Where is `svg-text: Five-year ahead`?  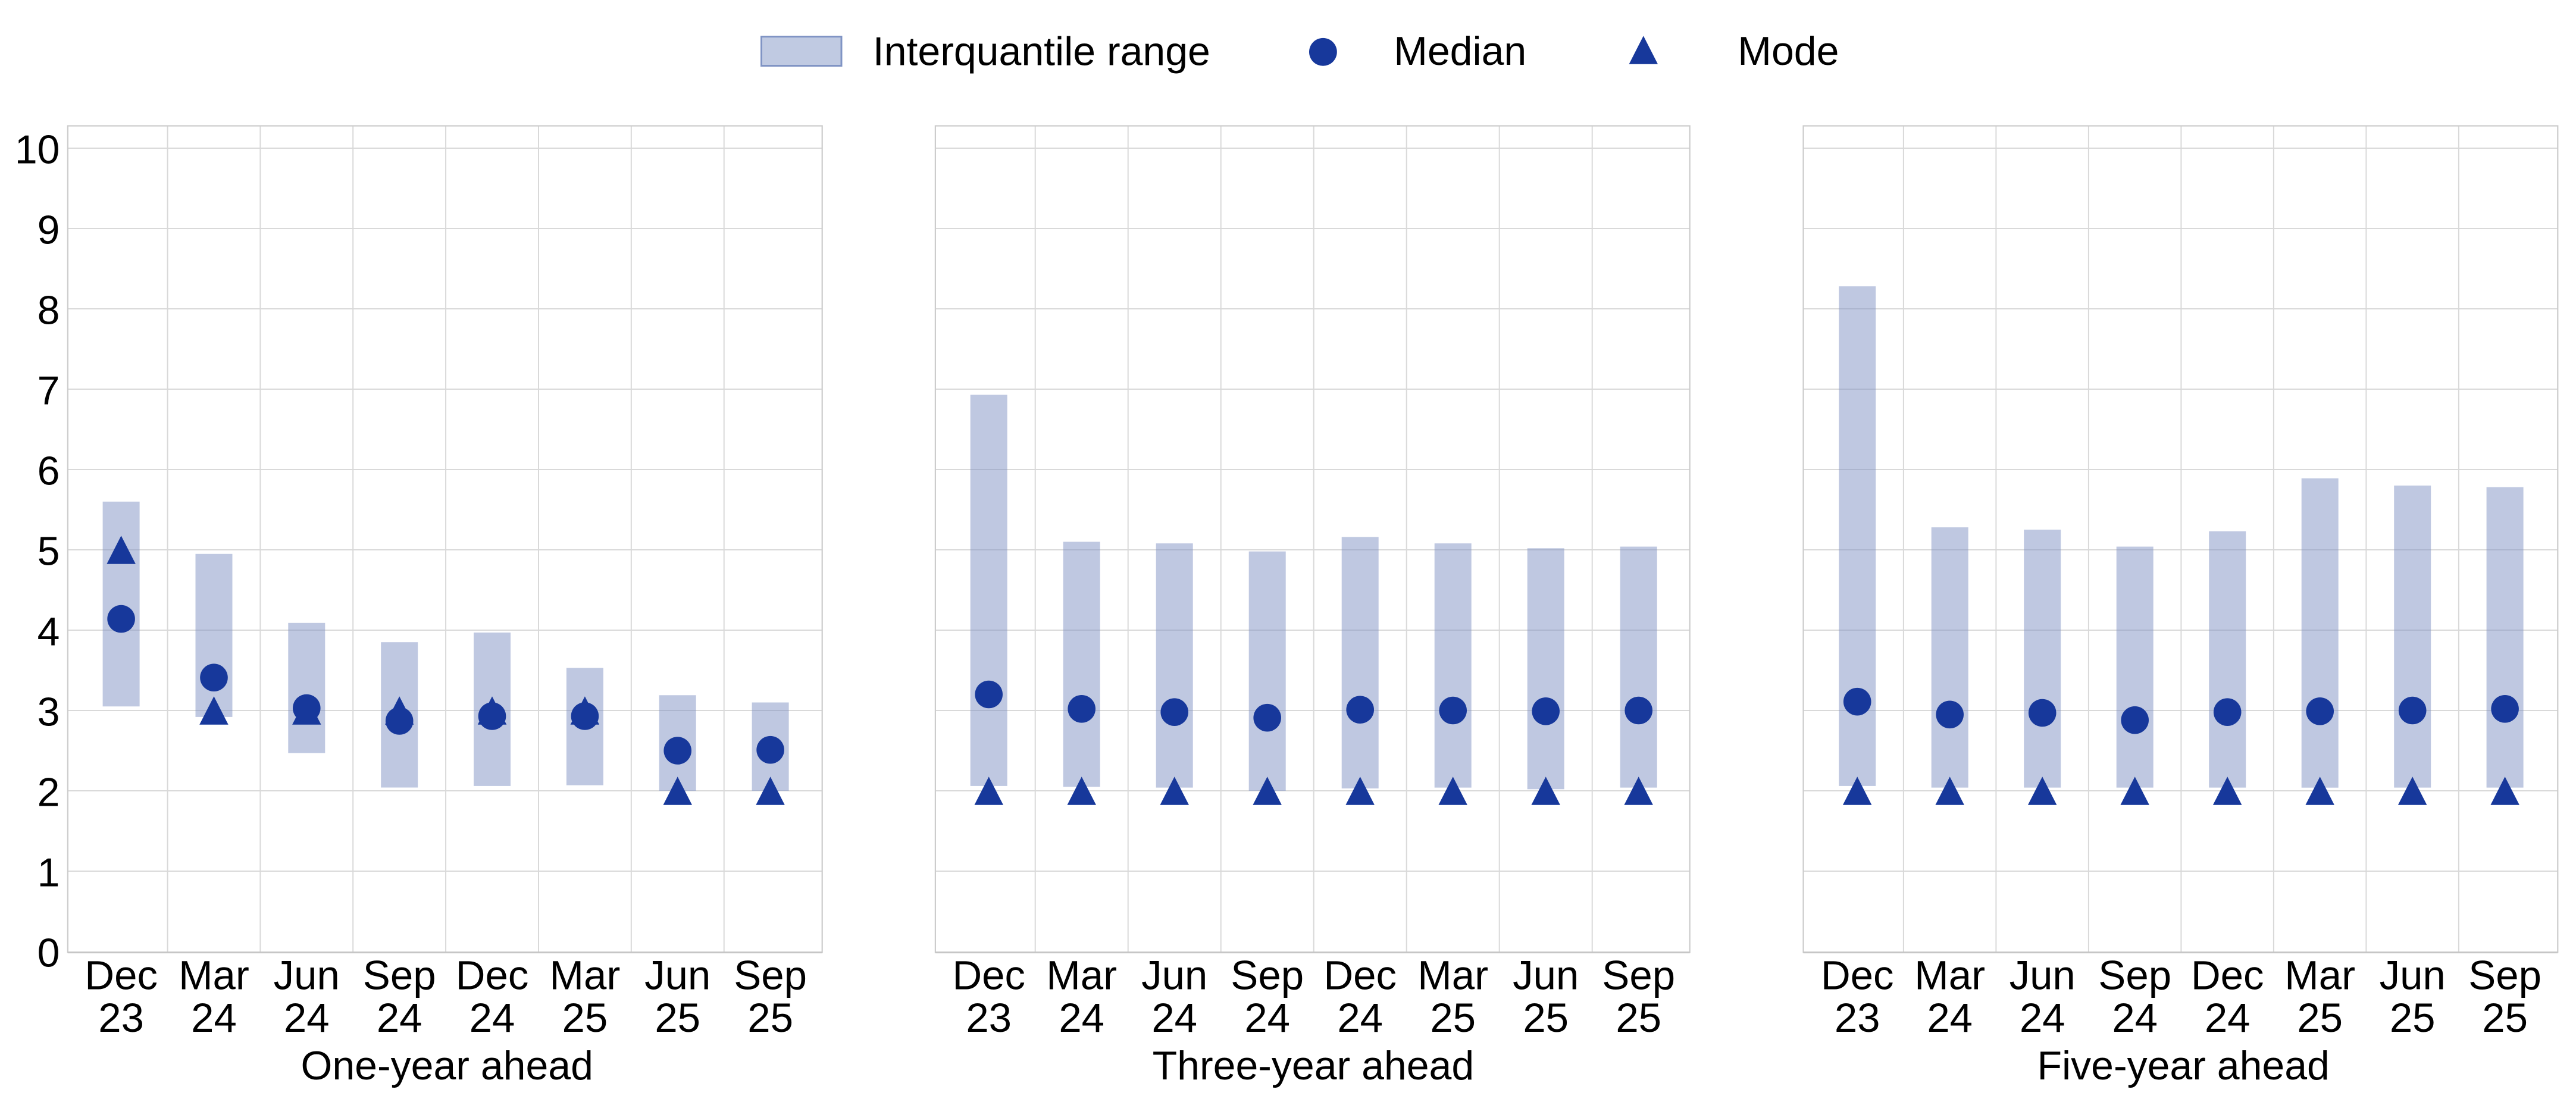
svg-text: Five-year ahead is located at coordinates (2183, 1065).